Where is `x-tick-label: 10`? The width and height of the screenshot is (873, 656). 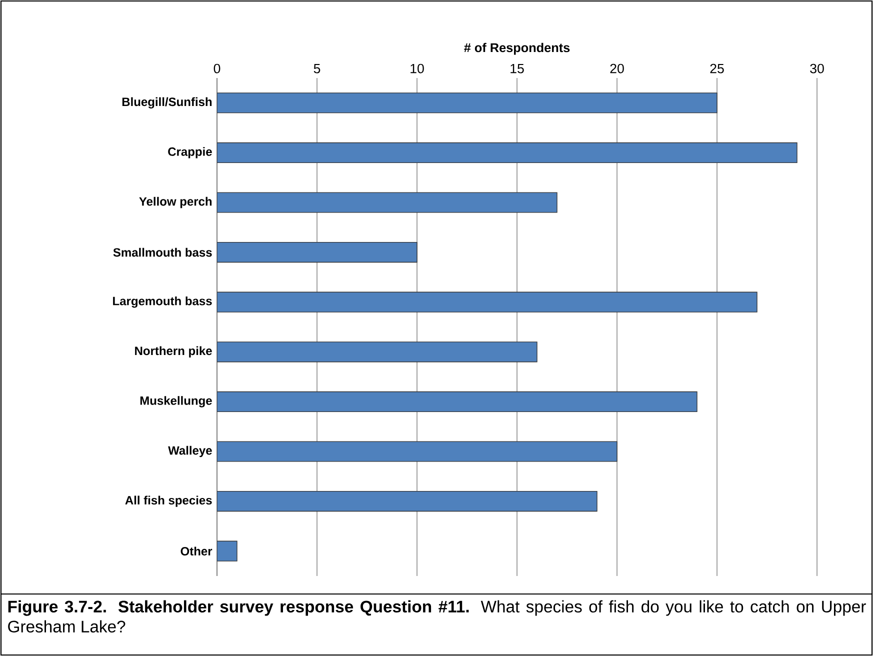
x-tick-label: 10 is located at coordinates (417, 69).